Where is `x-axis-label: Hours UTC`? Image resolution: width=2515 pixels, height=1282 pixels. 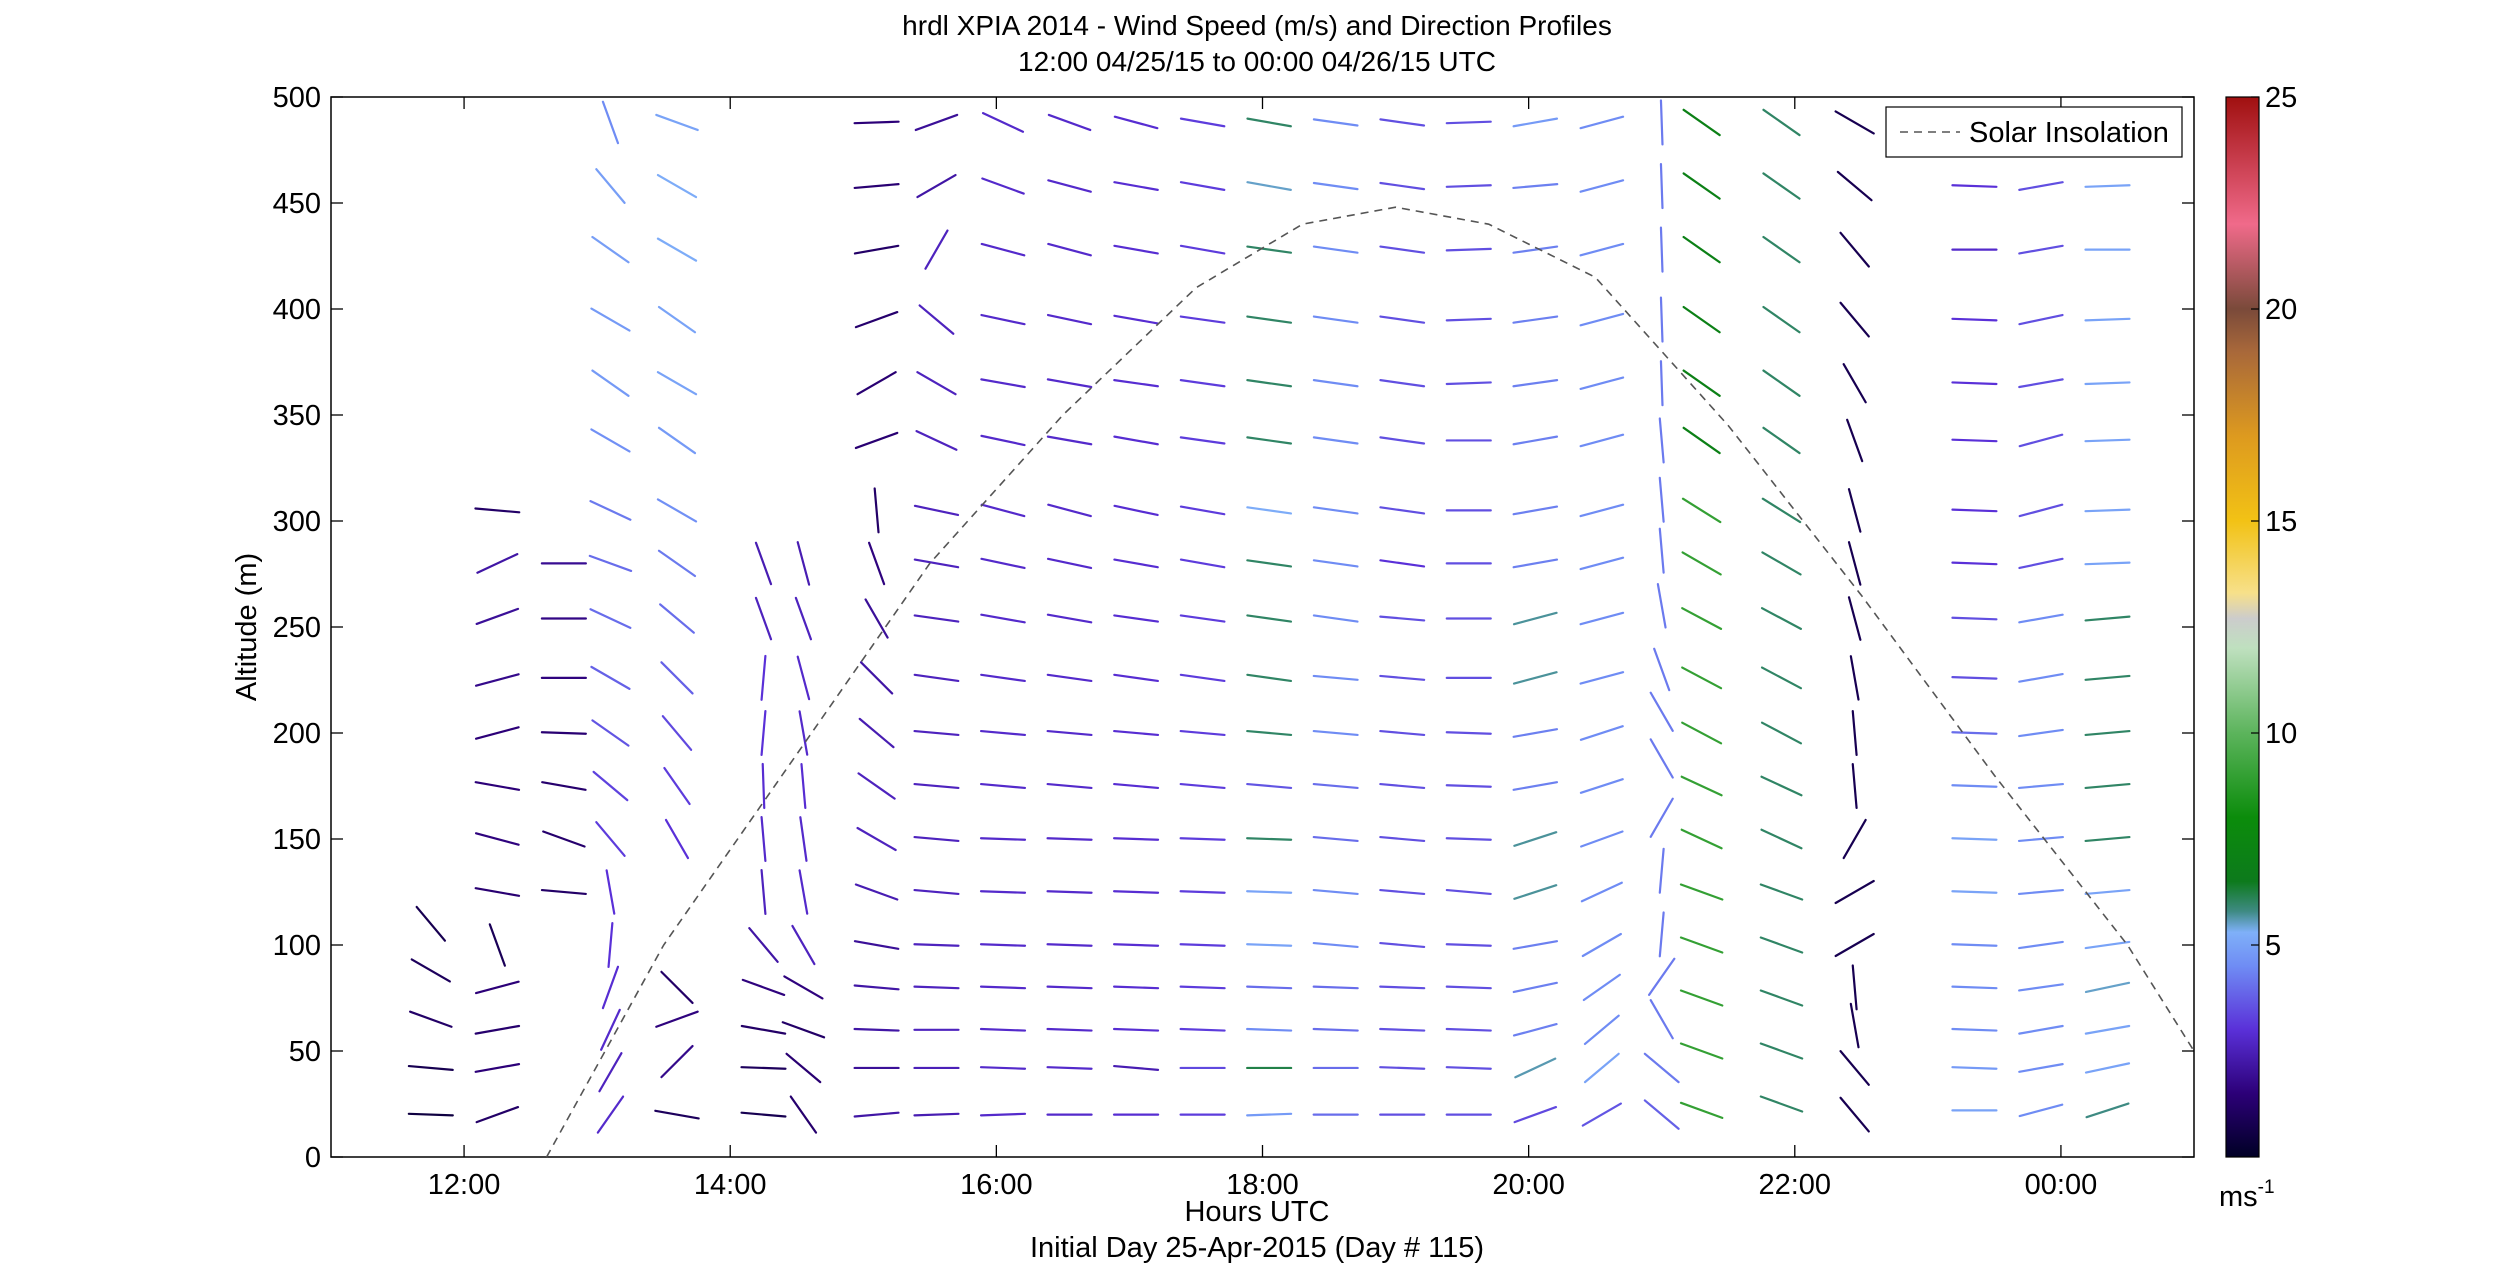
x-axis-label: Hours UTC is located at coordinates (1256, 1212).